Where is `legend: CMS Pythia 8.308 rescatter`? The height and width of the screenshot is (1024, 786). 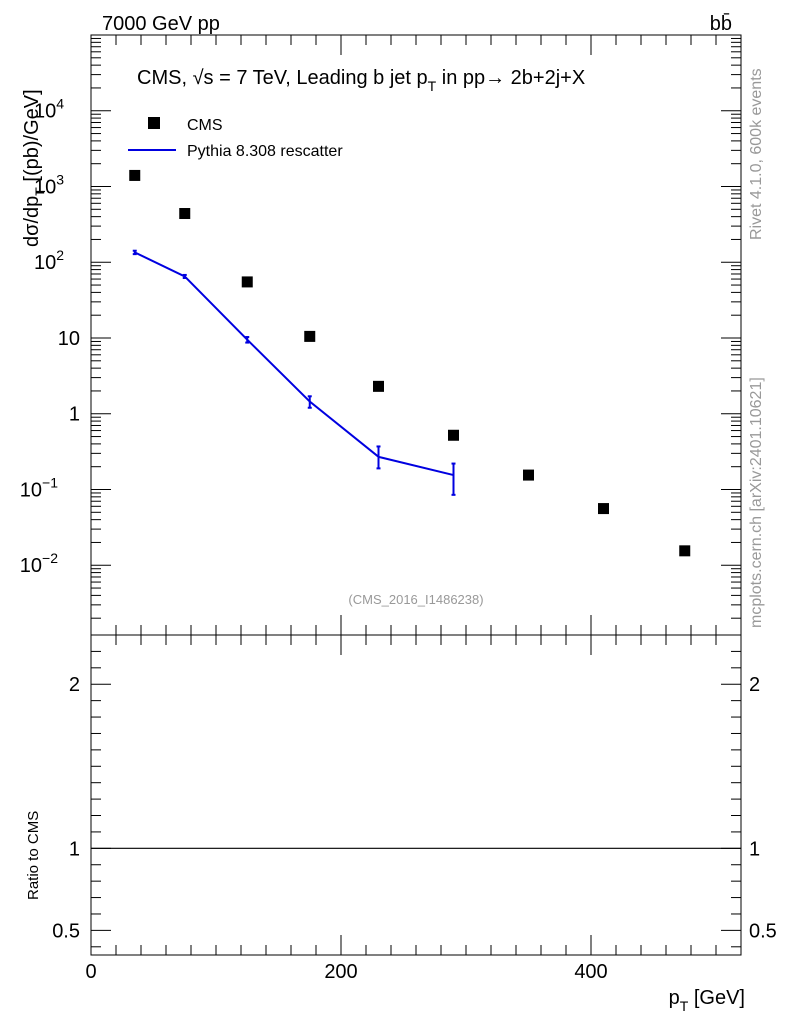 legend: CMS Pythia 8.308 rescatter is located at coordinates (235, 138).